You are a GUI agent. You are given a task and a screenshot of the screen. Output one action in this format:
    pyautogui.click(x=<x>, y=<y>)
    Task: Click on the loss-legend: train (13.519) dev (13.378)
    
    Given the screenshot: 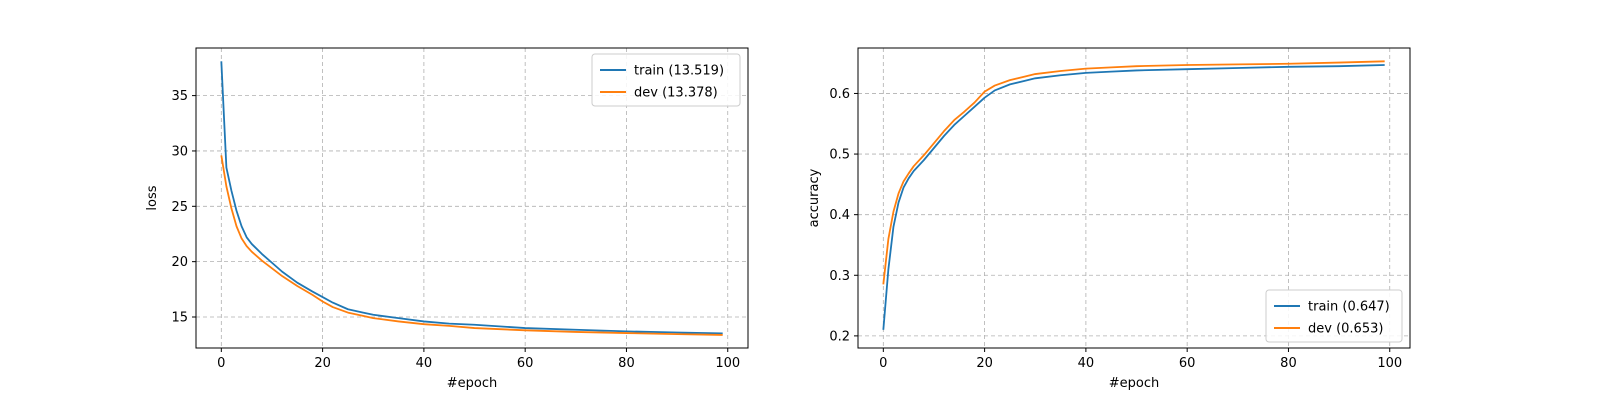 What is the action you would take?
    pyautogui.click(x=666, y=80)
    